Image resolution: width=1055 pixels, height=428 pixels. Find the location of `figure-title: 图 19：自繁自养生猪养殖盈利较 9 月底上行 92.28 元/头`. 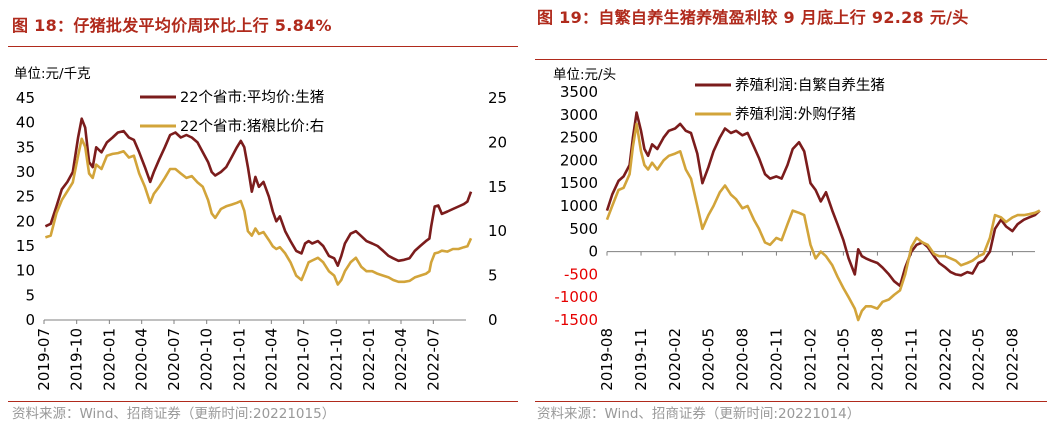

figure-title: 图 19：自繁自养生猪养殖盈利较 9 月底上行 92.28 元/头 is located at coordinates (753, 17).